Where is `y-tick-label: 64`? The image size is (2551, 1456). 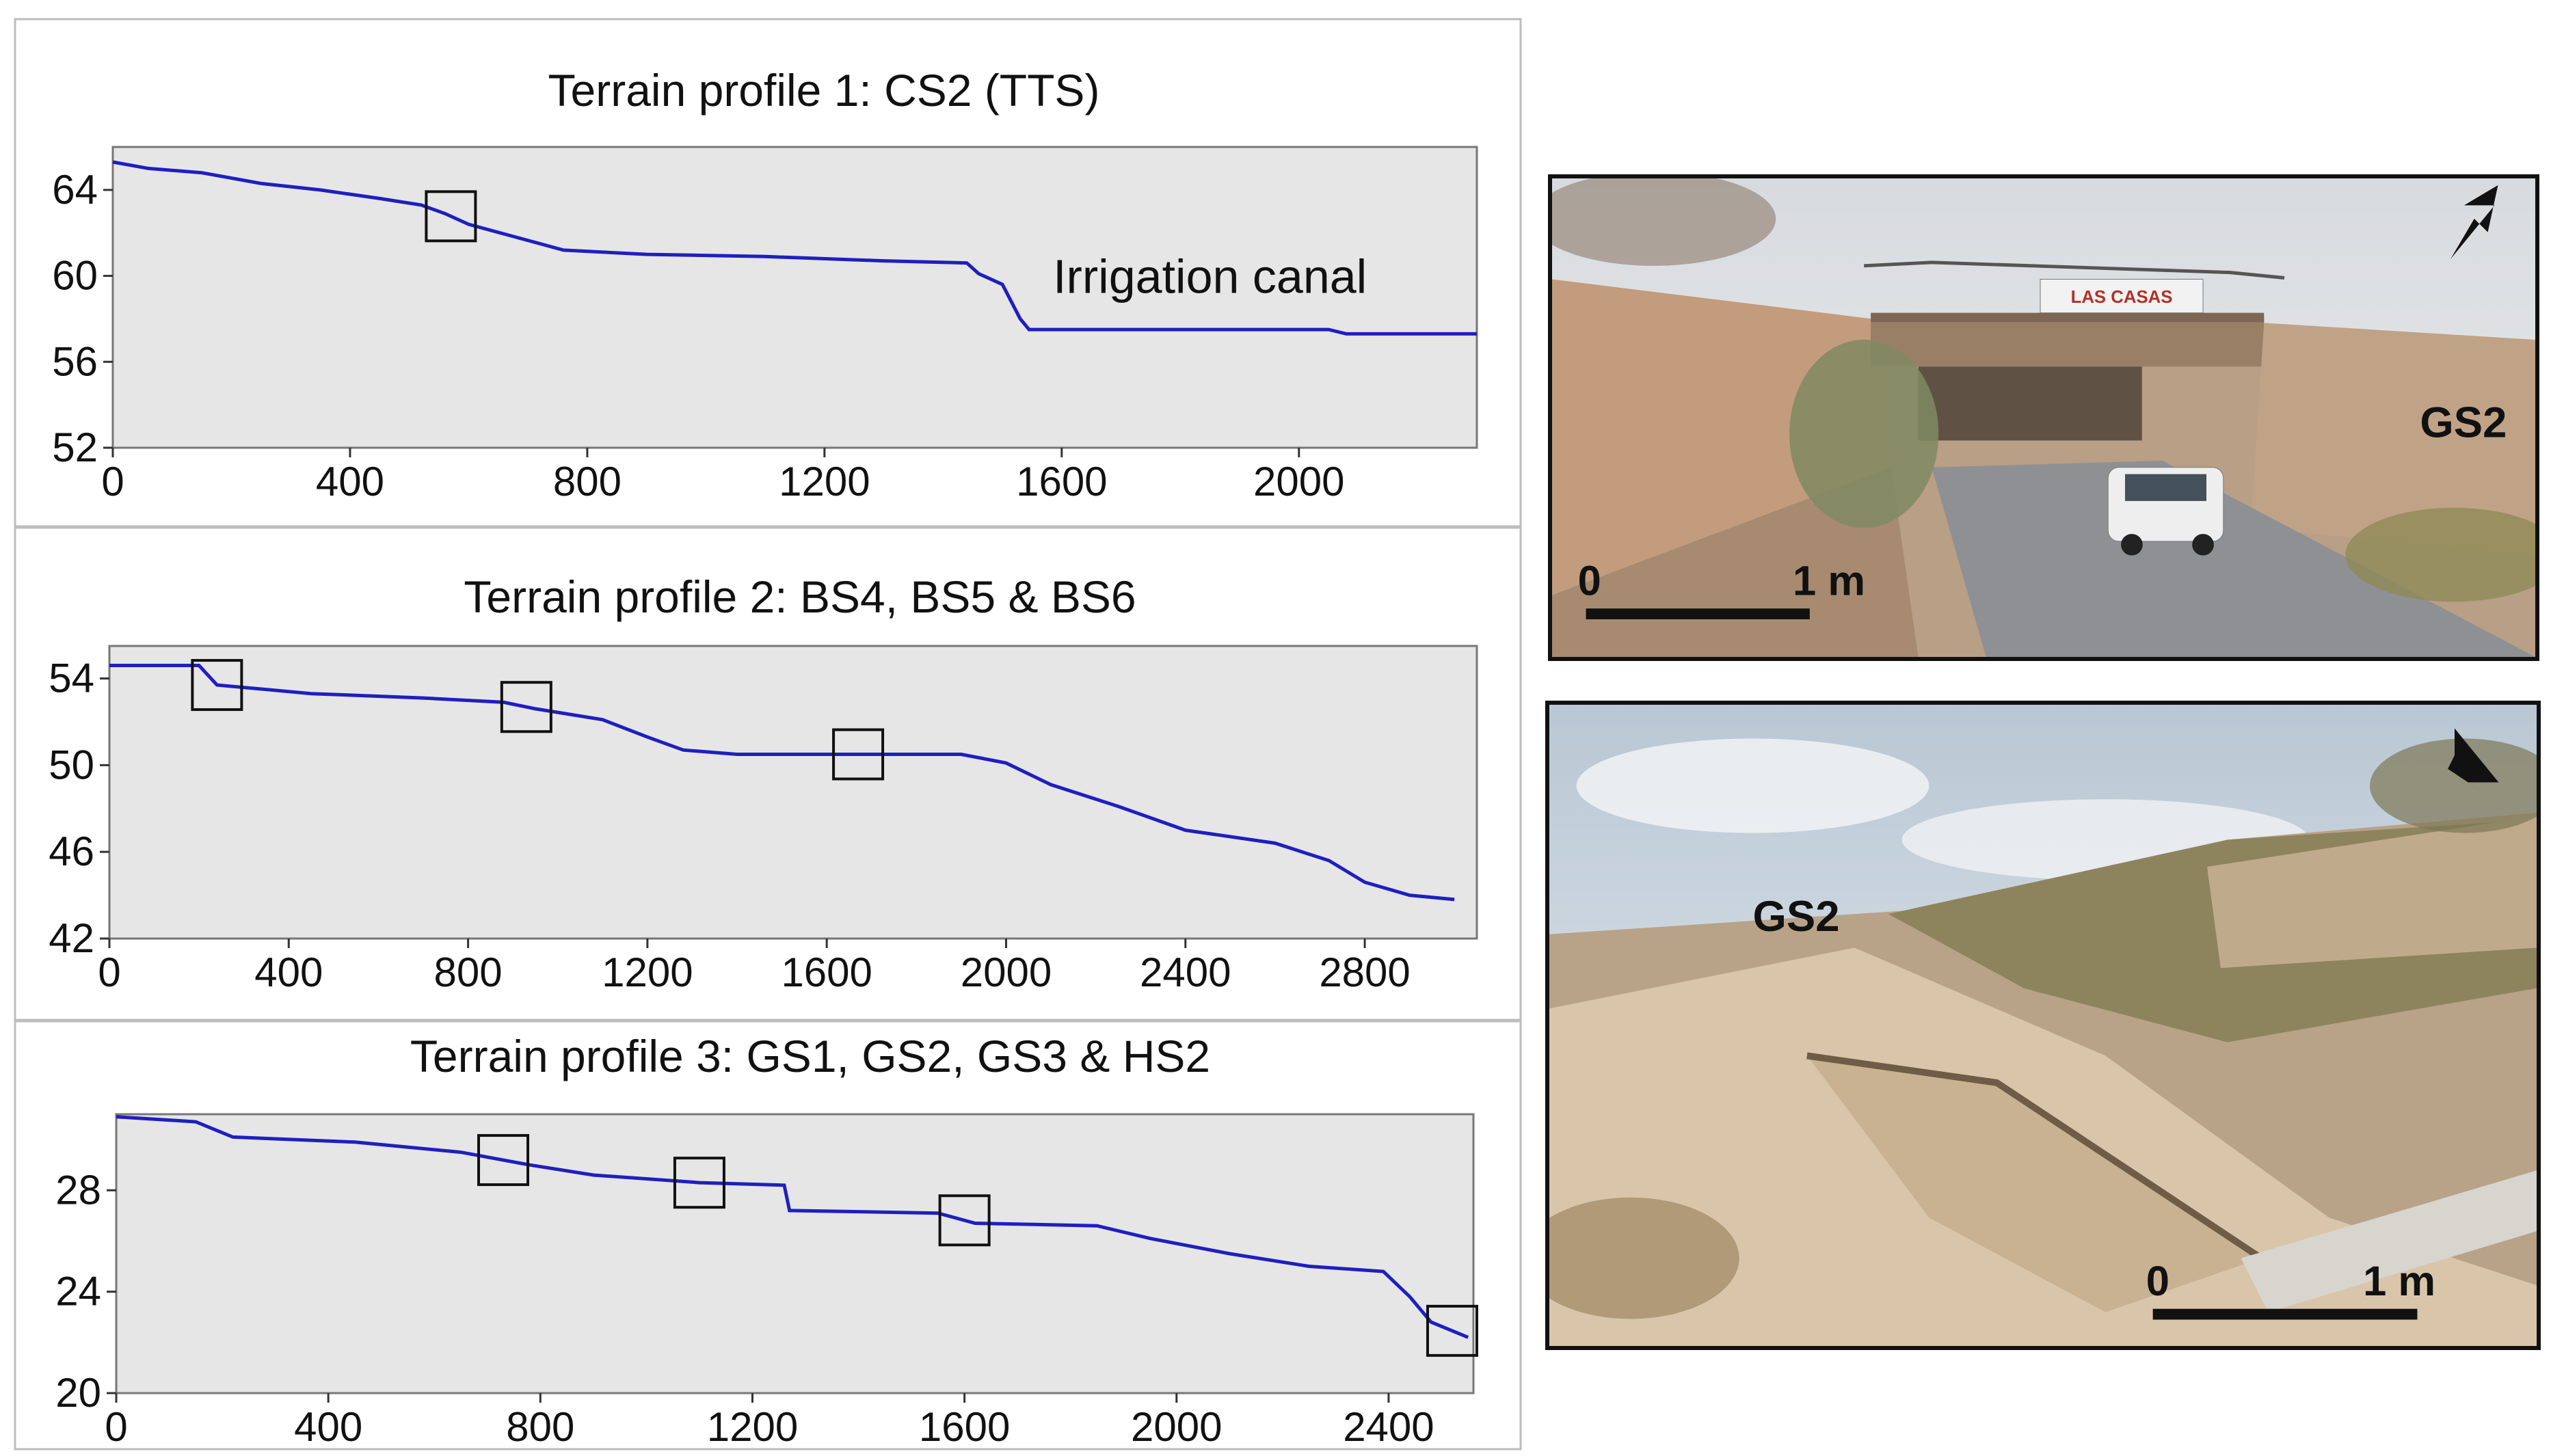
y-tick-label: 64 is located at coordinates (75, 190).